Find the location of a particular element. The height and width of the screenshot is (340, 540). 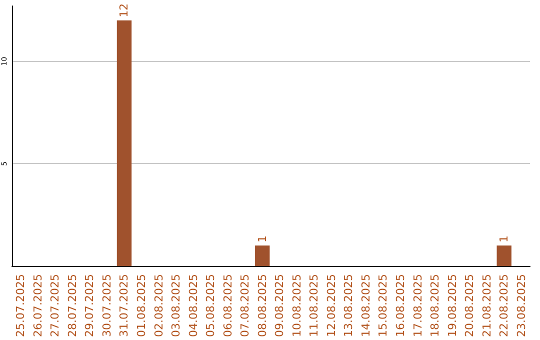

x-tick-label: 31.07.2025 is located at coordinates (124, 306).